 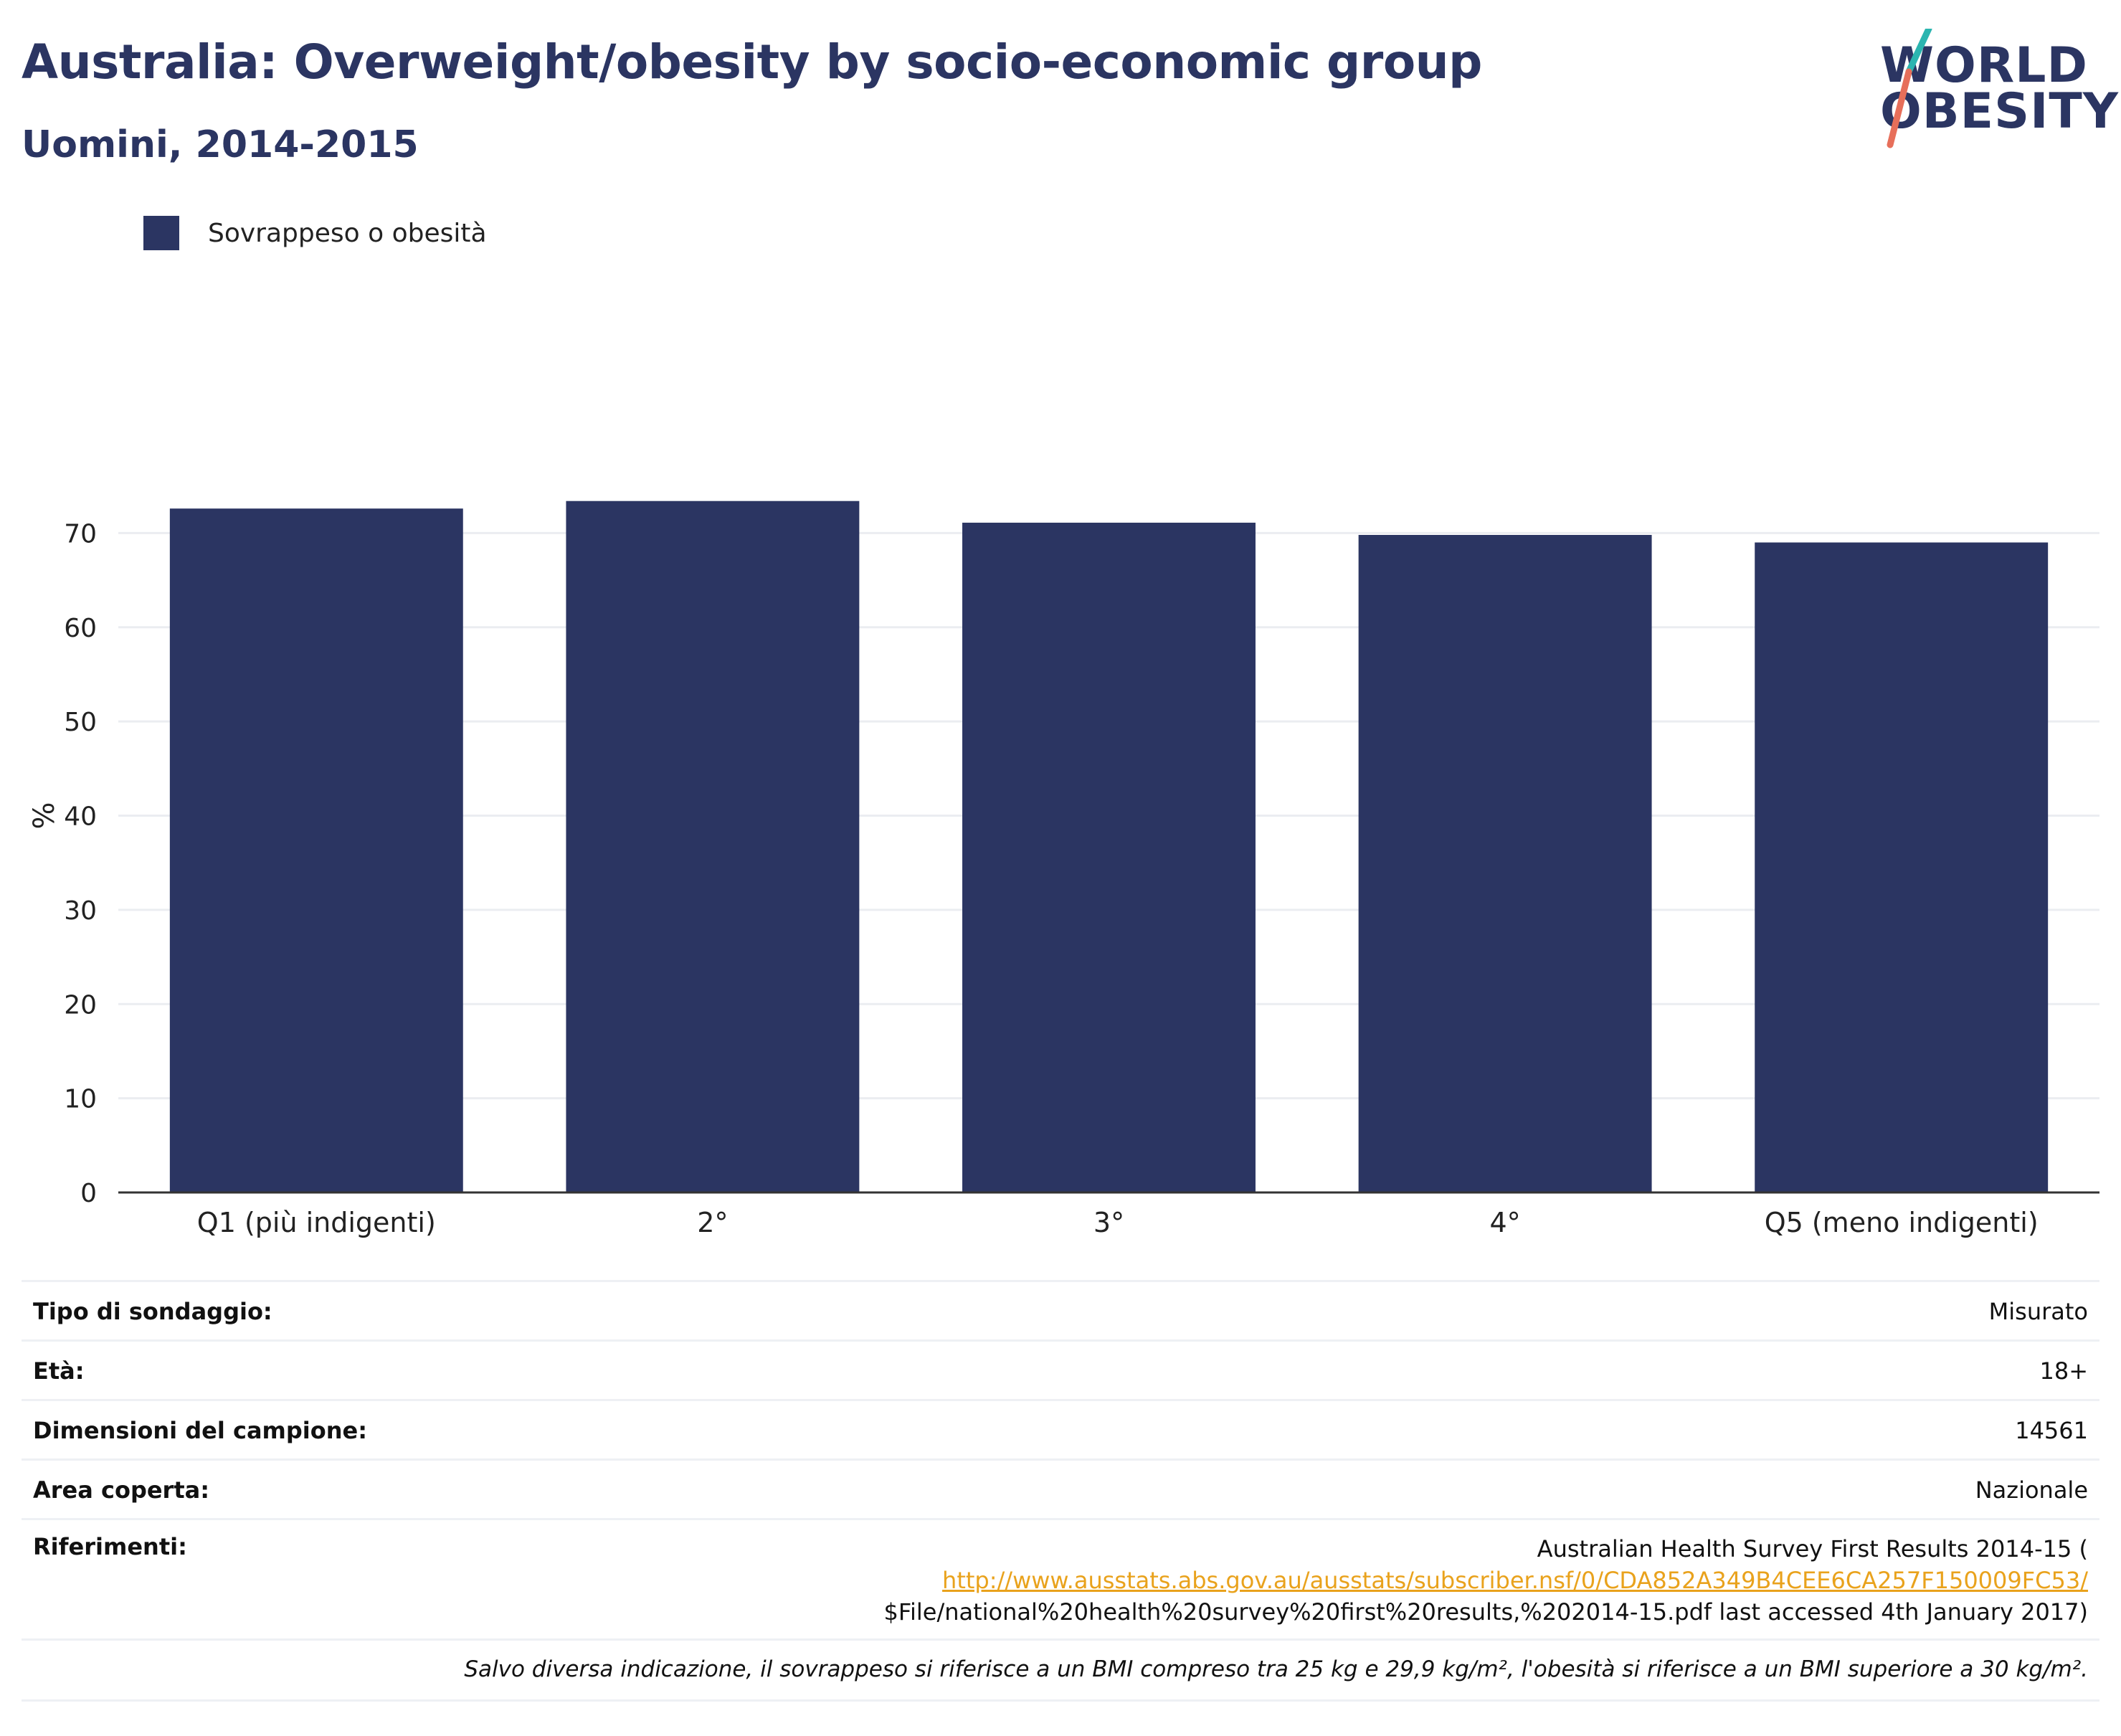 What do you see at coordinates (2038, 1312) in the screenshot?
I see `meta-value: Misurato` at bounding box center [2038, 1312].